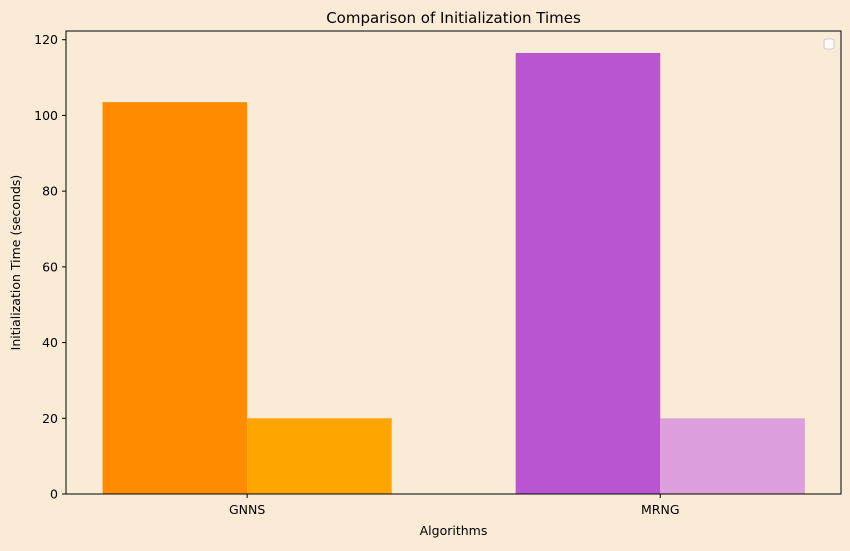 The width and height of the screenshot is (850, 551). Describe the element at coordinates (50, 418) in the screenshot. I see `y-tick-label: 20` at that location.